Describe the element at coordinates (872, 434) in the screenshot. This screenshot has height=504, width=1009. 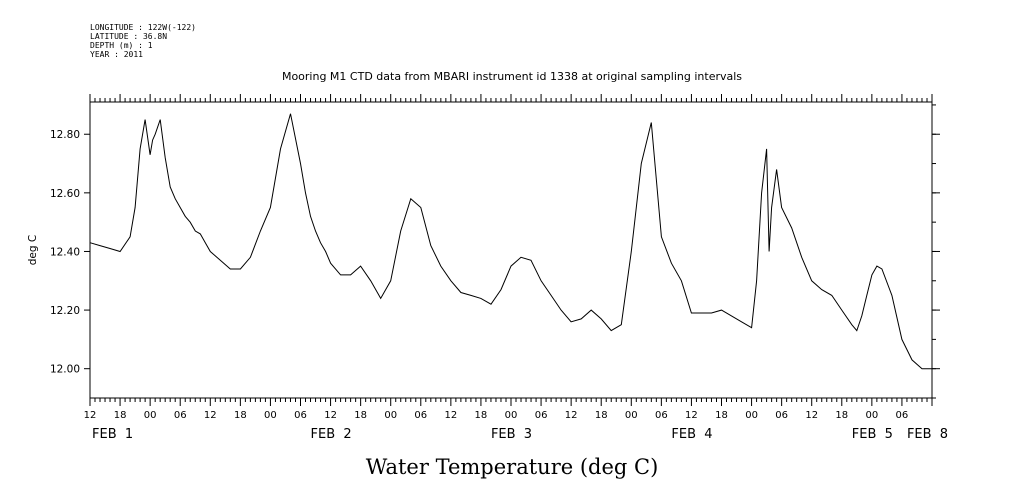
I see `x-date-label: FEB 5` at that location.